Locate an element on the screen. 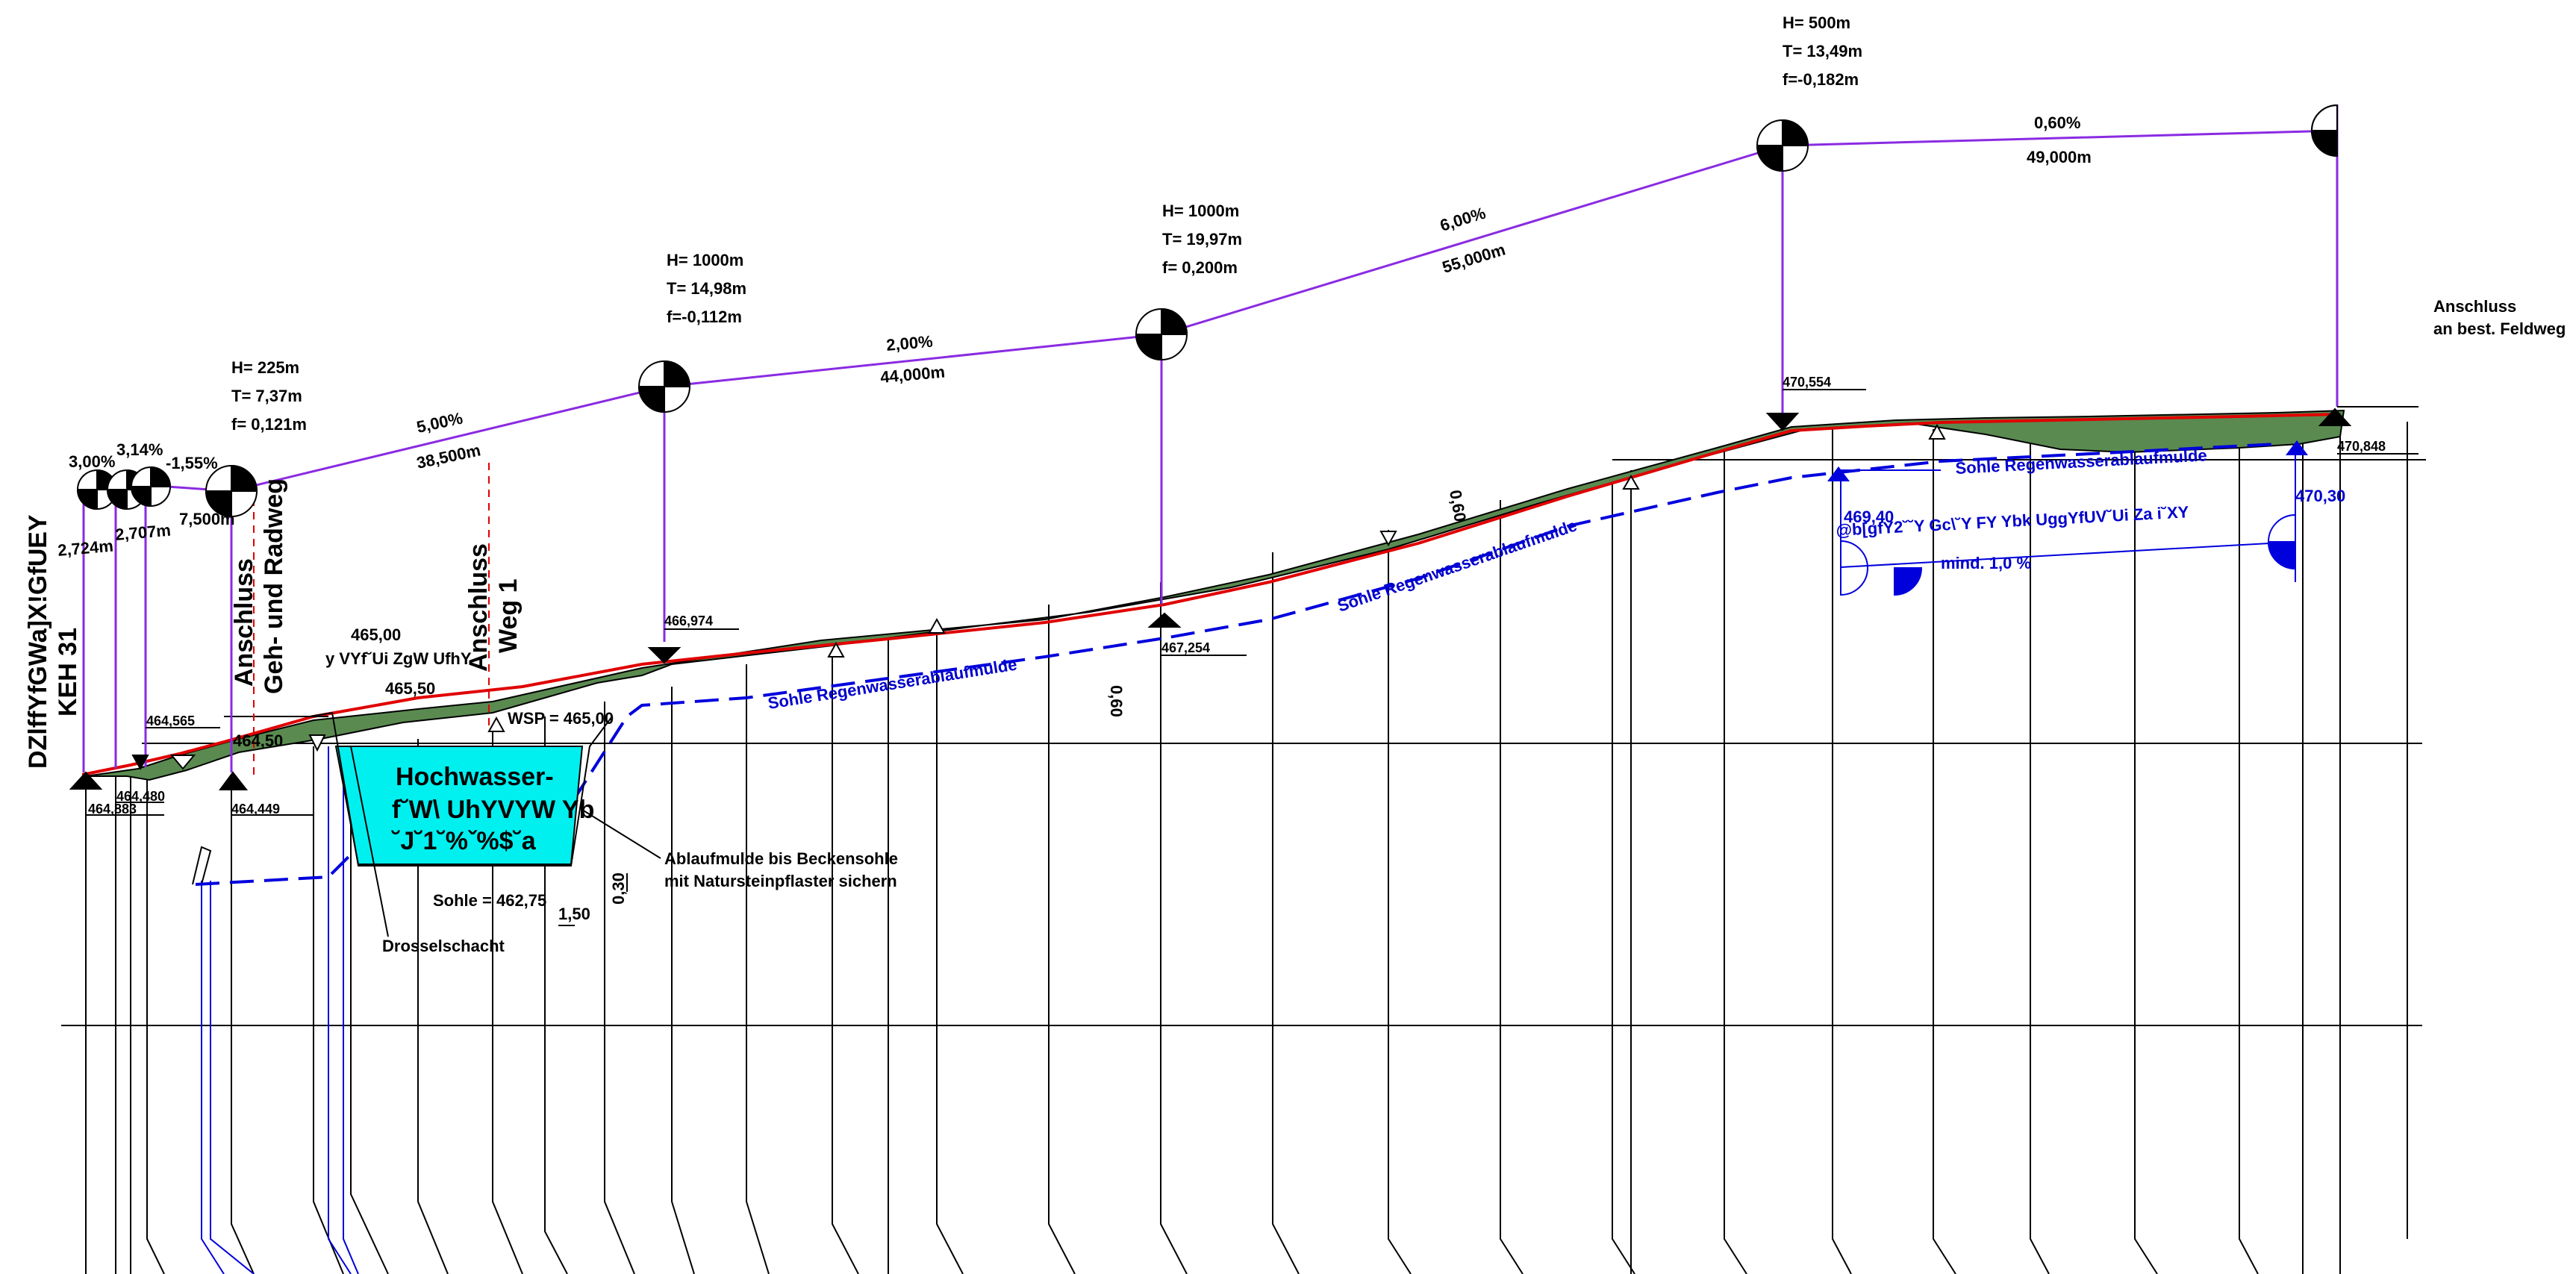 The image size is (2576, 1274). basin-outlet-line1: Ablaufmulde bis Beckensohle is located at coordinates (781, 859).